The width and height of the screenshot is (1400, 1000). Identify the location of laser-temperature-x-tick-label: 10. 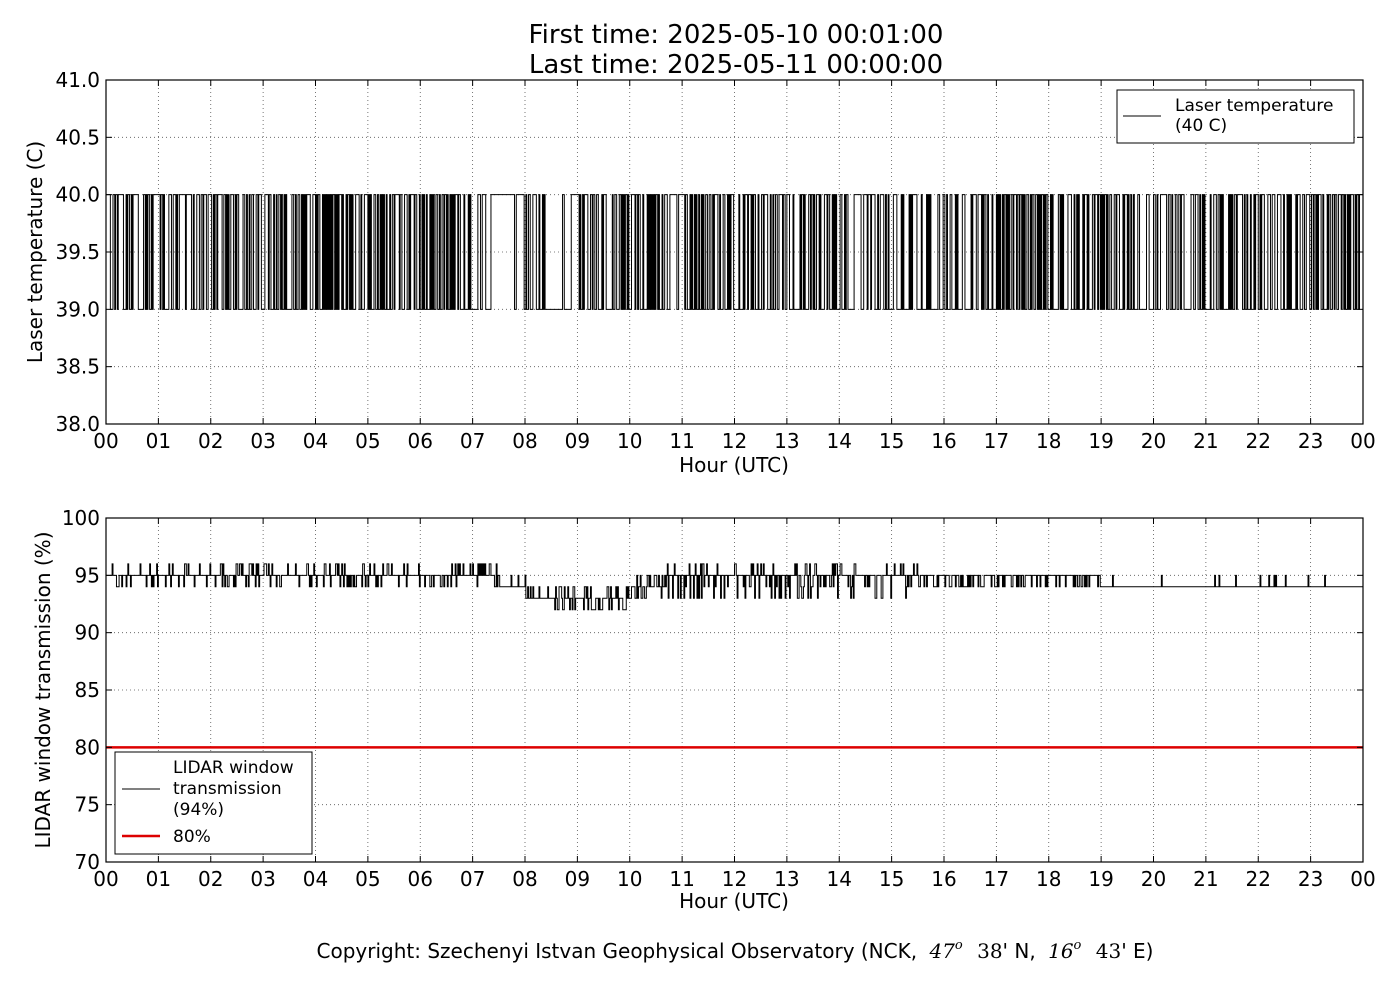
(629, 441).